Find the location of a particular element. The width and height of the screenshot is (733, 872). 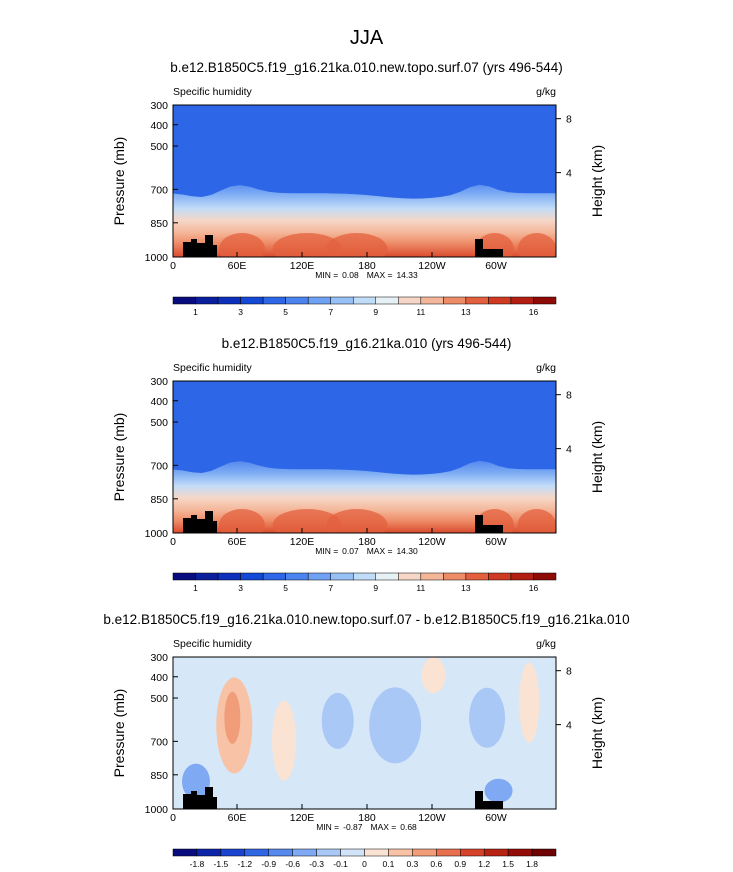

min-max-max-value: 14.30 is located at coordinates (407, 551).